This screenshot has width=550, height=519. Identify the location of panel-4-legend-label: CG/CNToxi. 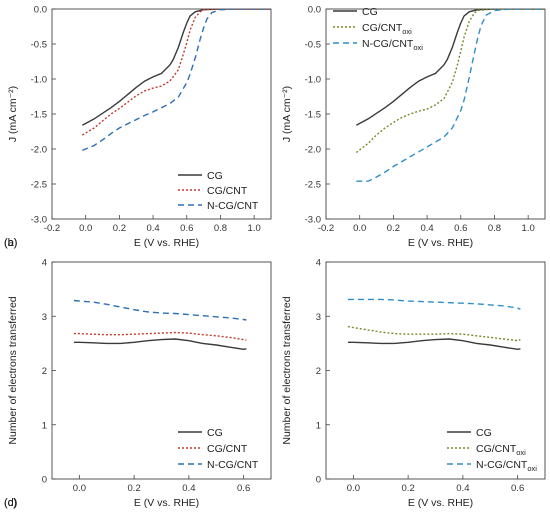
(501, 450).